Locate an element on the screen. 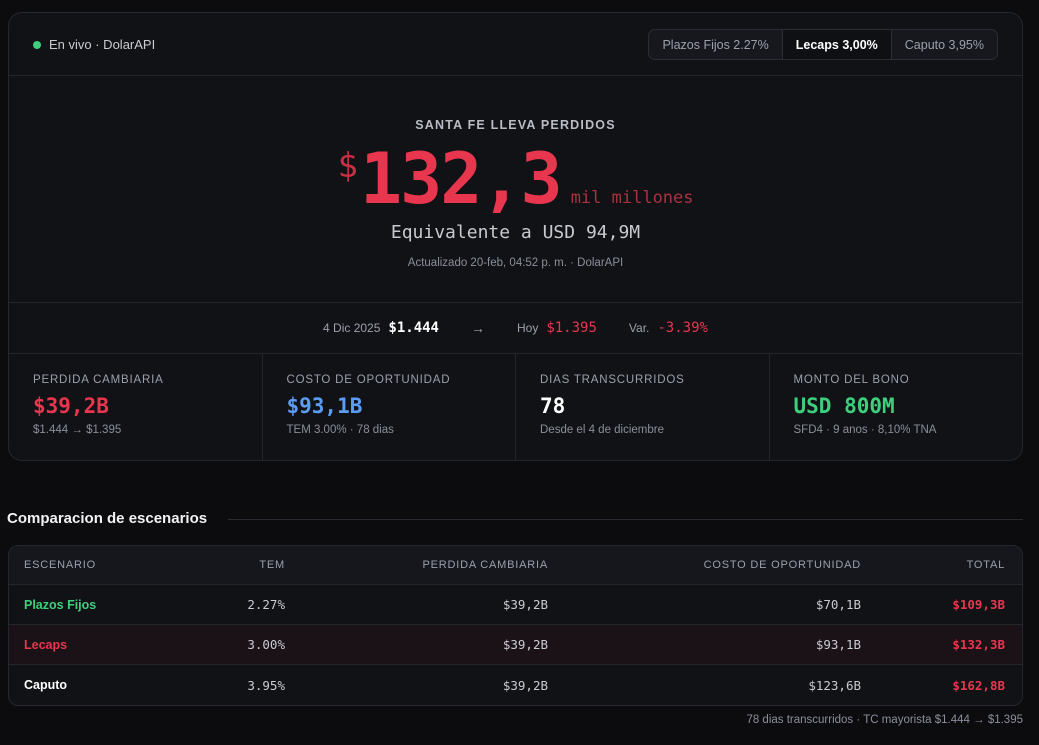 This screenshot has width=1039, height=745. scenario-tem: 2.27% is located at coordinates (266, 604).